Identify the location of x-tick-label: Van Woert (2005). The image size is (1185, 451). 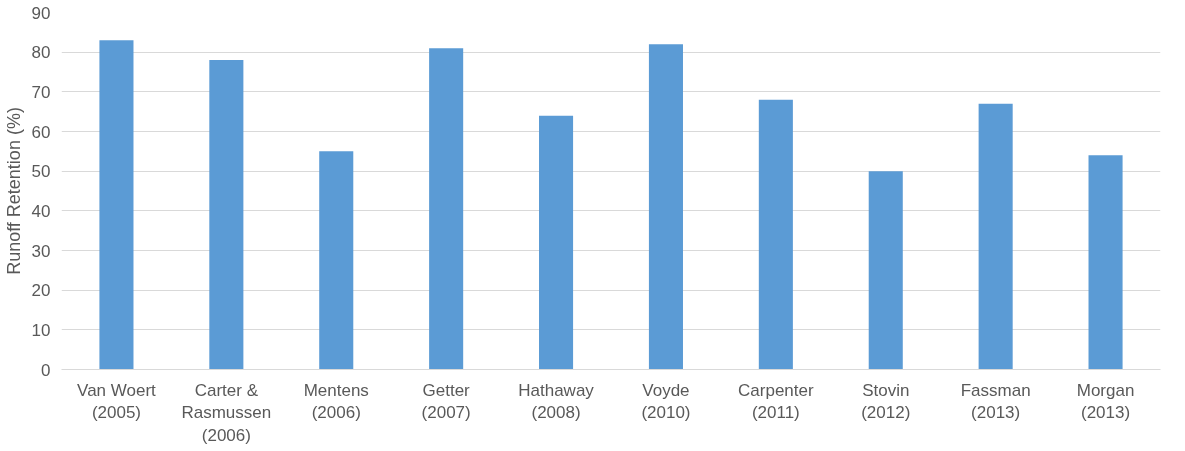
(117, 401).